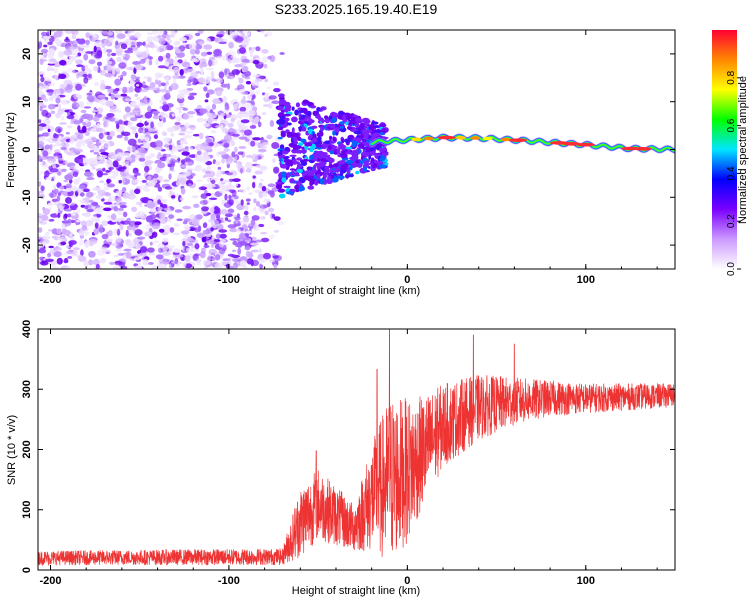 This screenshot has height=605, width=750. I want to click on spectrogram-ridge, so click(521, 143).